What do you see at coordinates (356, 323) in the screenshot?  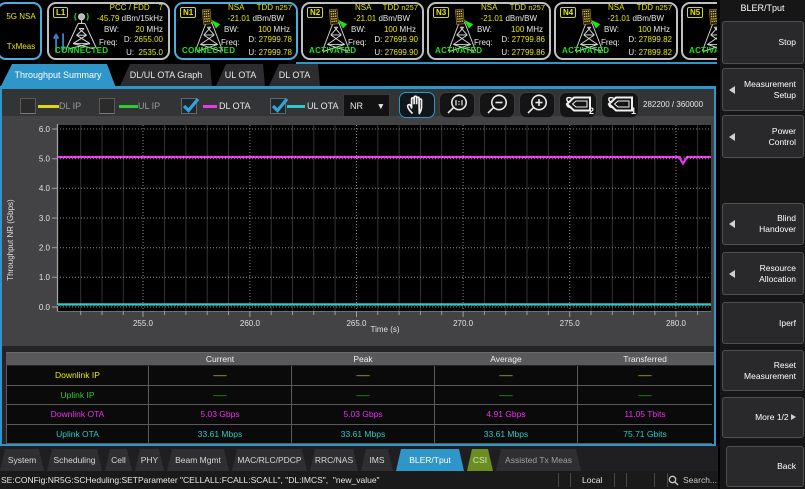 I see `svg-text: 265.0` at bounding box center [356, 323].